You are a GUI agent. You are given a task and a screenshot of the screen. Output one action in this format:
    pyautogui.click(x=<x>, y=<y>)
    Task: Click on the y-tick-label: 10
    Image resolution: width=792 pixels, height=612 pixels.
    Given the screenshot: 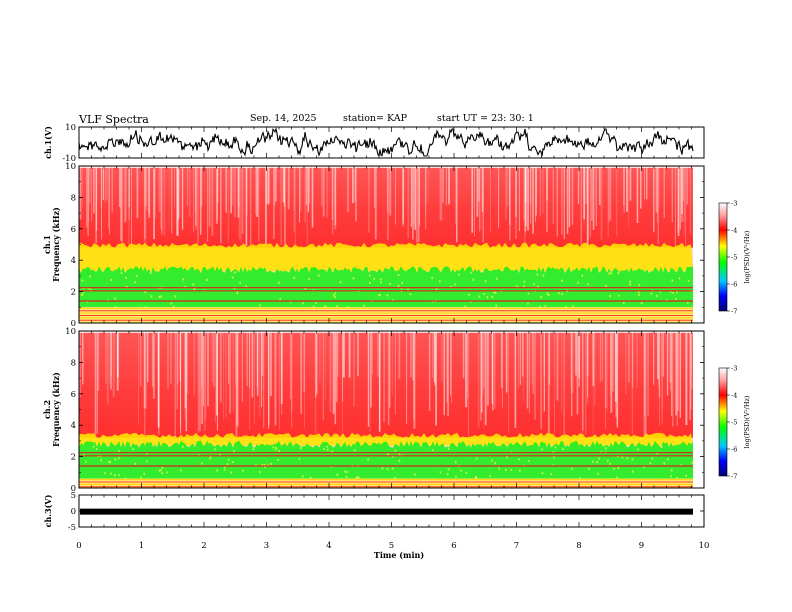 What is the action you would take?
    pyautogui.click(x=70, y=128)
    